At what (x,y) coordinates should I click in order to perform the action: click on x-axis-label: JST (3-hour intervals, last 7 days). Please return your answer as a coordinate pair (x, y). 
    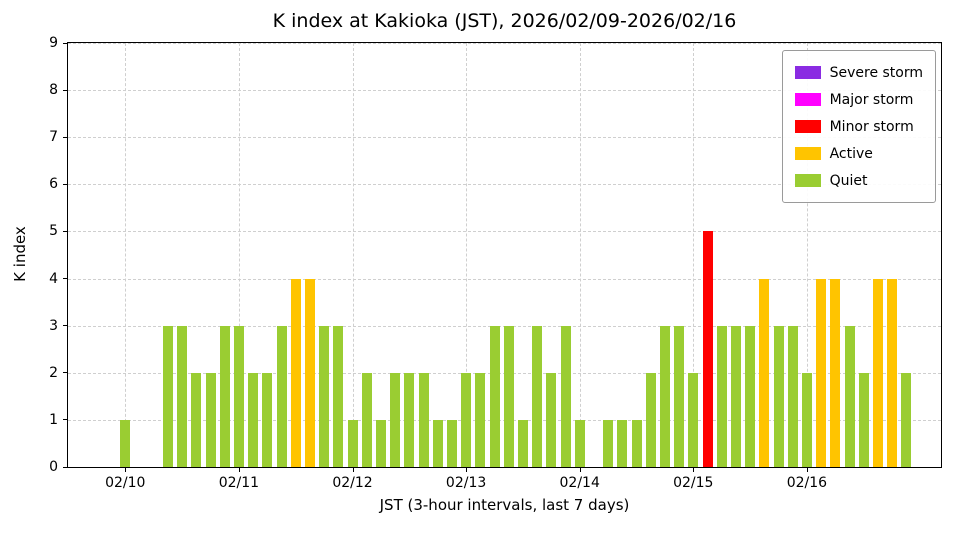
    Looking at the image, I should click on (504, 505).